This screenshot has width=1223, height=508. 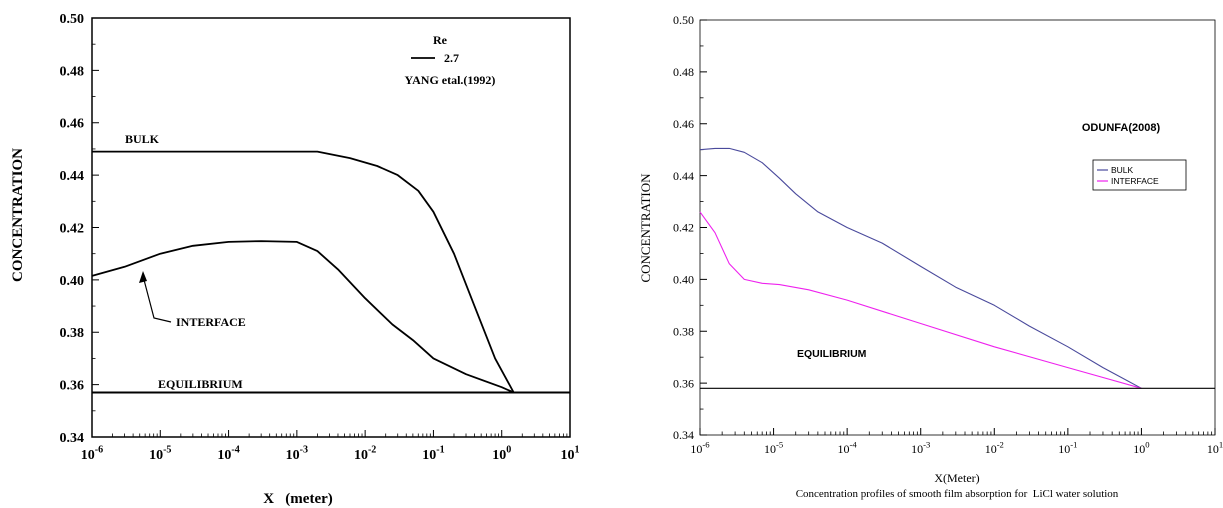 What do you see at coordinates (298, 499) in the screenshot?
I see `left-xlabel: X (meter)` at bounding box center [298, 499].